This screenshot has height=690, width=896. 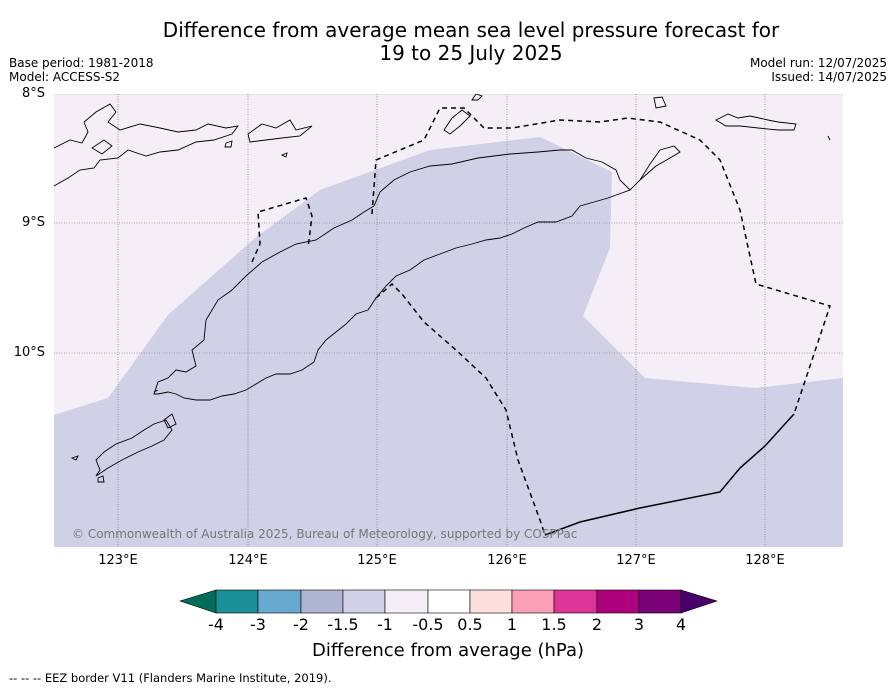 What do you see at coordinates (33, 93) in the screenshot?
I see `lat-label-8s: 8°S` at bounding box center [33, 93].